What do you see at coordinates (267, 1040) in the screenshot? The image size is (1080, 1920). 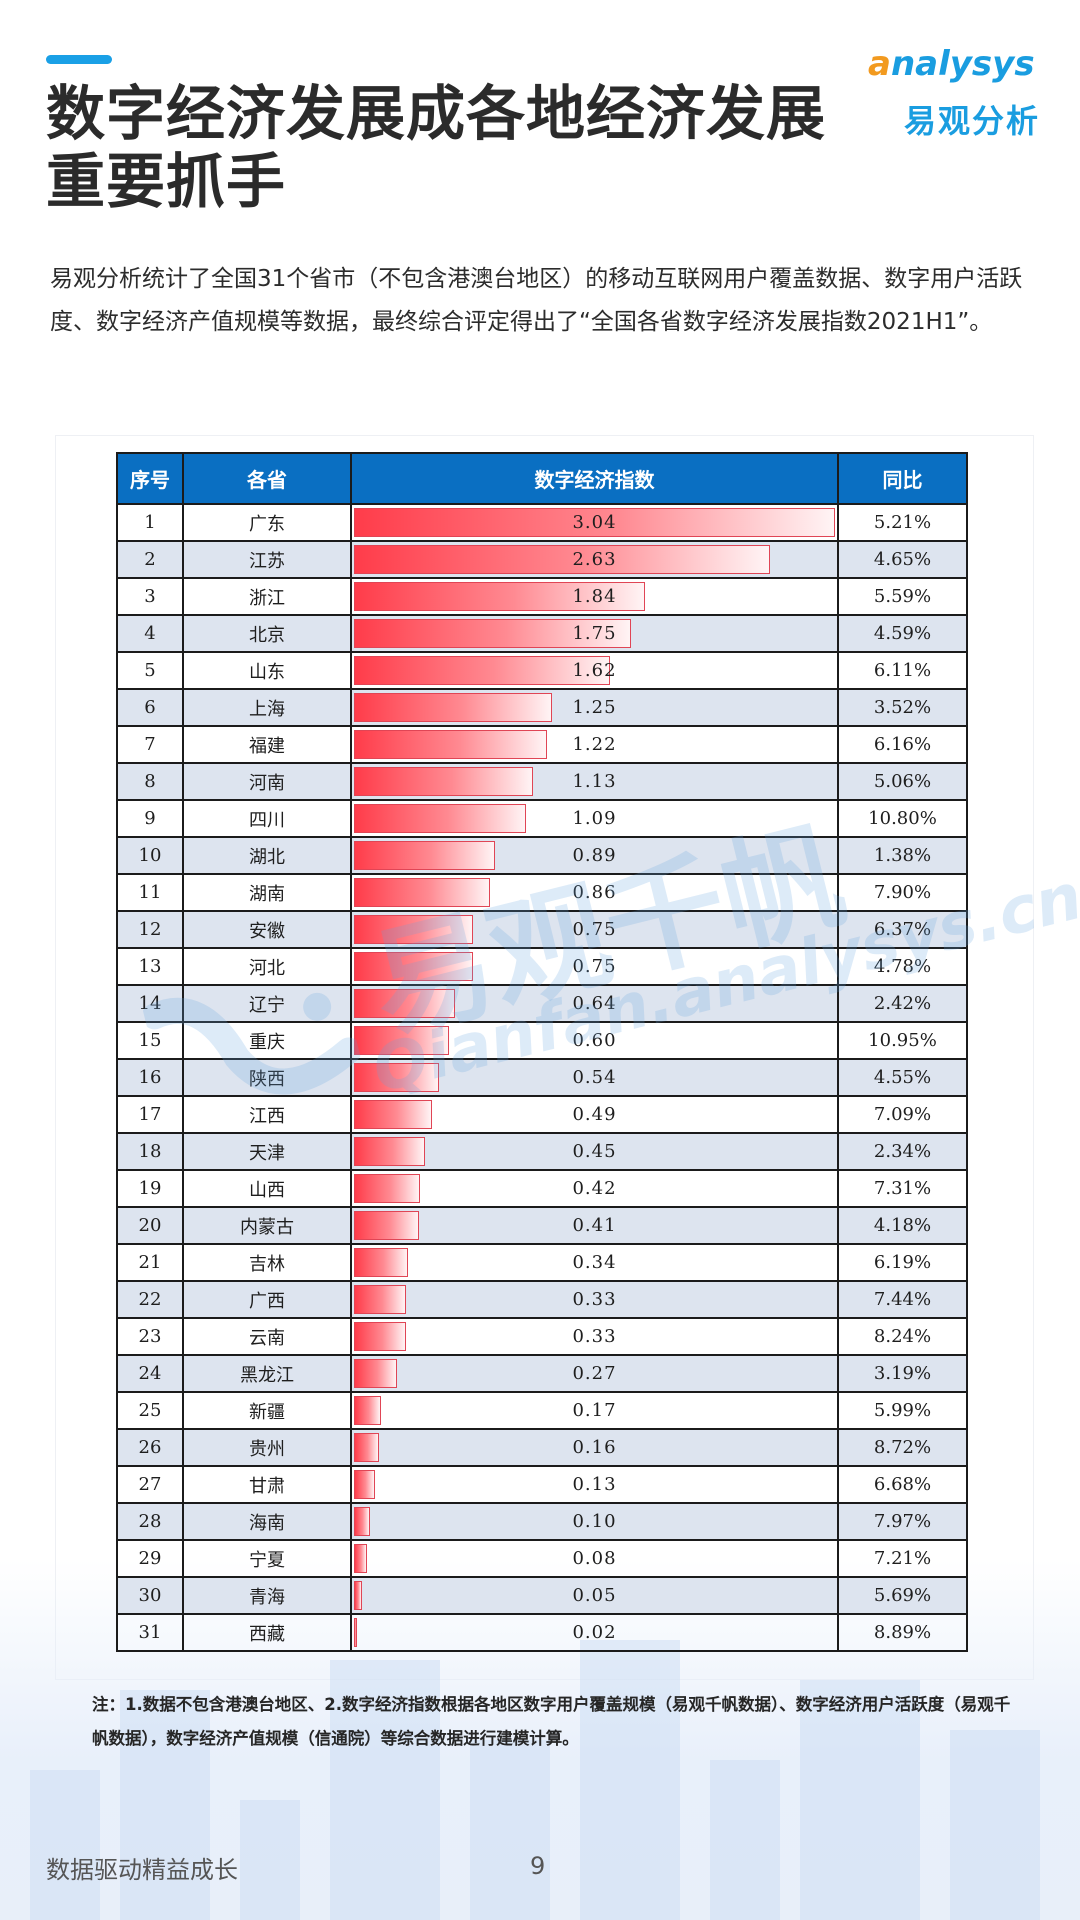 I see `province-cell: 重庆` at bounding box center [267, 1040].